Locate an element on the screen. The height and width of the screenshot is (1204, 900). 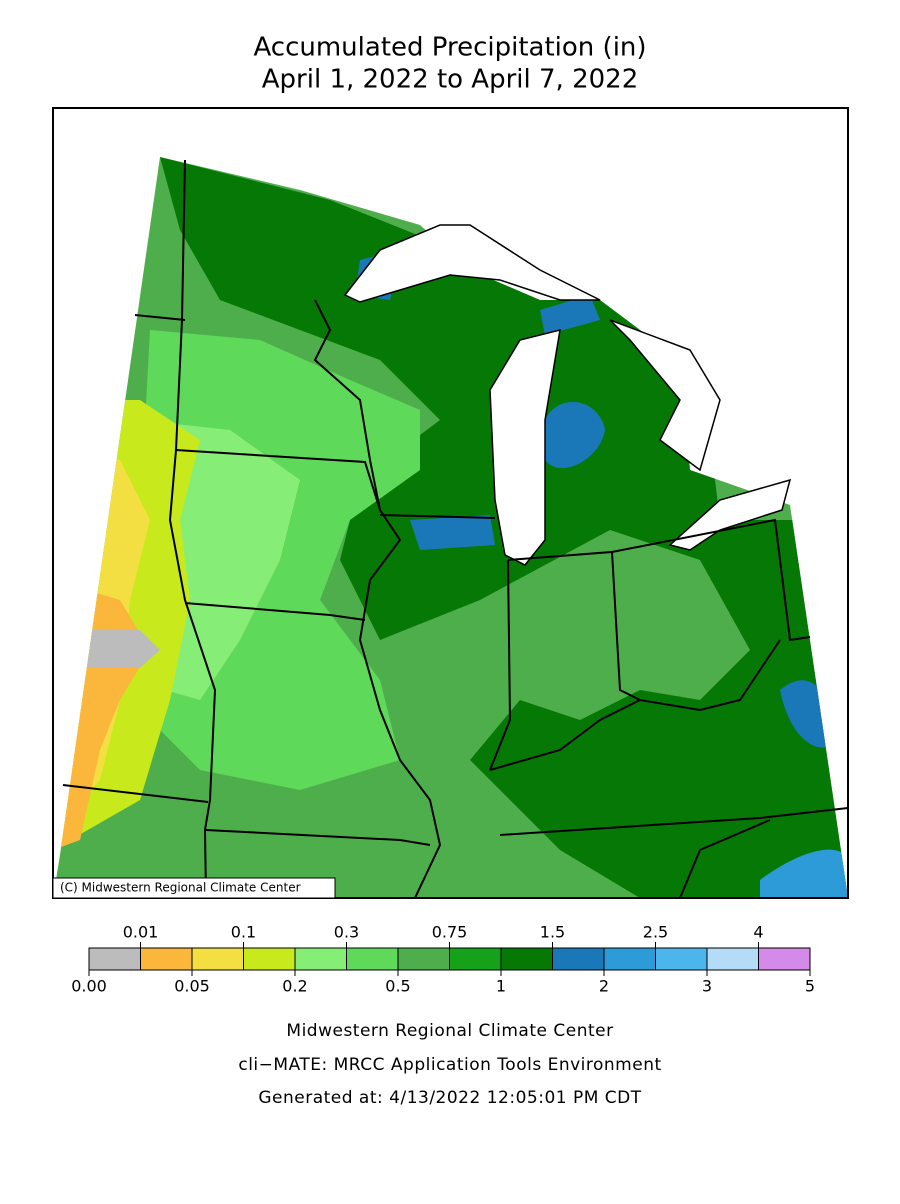
legend-tick-label: 3 is located at coordinates (707, 986).